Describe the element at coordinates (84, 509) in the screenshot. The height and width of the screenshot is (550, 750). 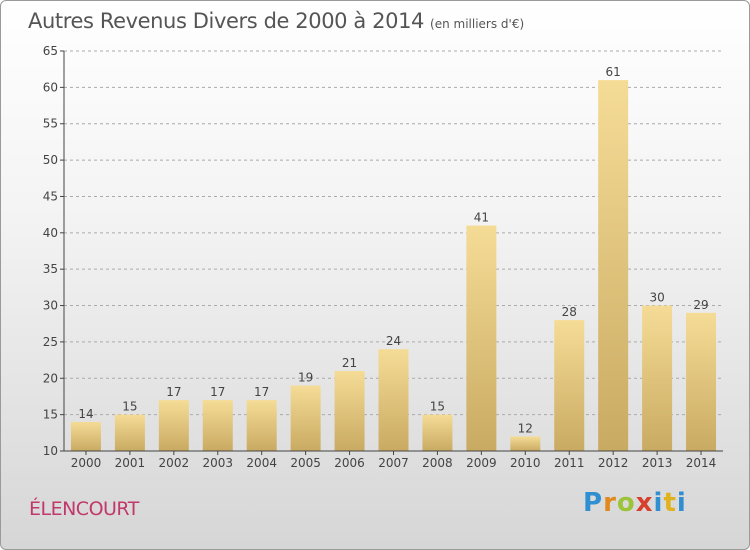
I see `place-name: ÉLENCOURT` at that location.